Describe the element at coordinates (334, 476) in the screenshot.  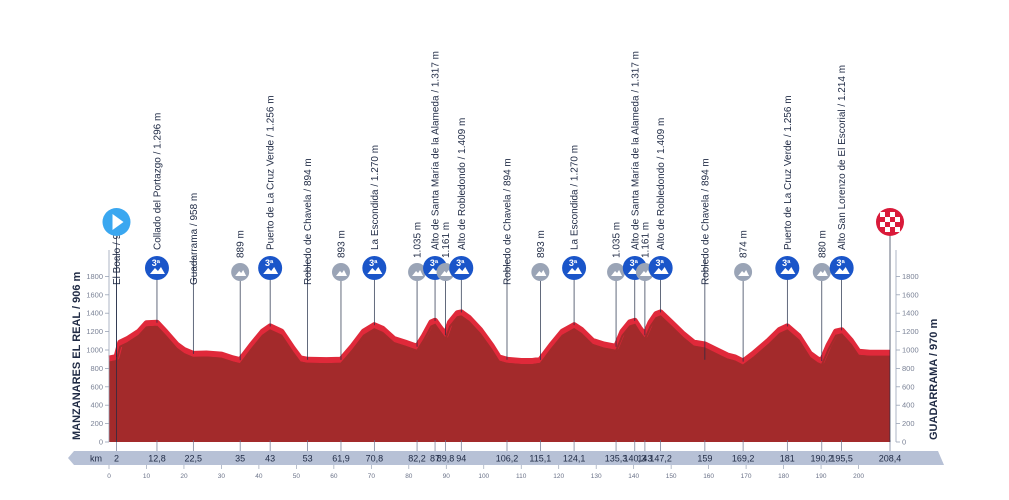
I see `x-tick-label: 60` at that location.